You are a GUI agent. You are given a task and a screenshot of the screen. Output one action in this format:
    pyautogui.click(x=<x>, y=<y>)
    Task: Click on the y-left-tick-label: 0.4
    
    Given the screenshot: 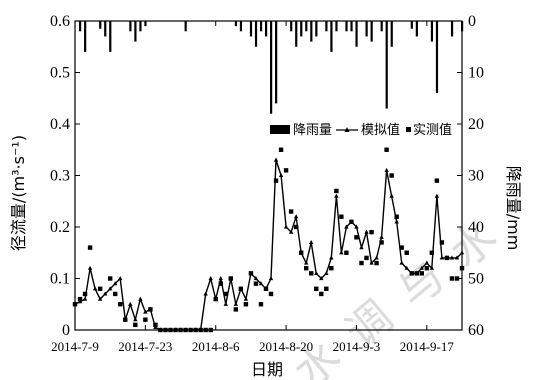 What is the action you would take?
    pyautogui.click(x=60, y=124)
    